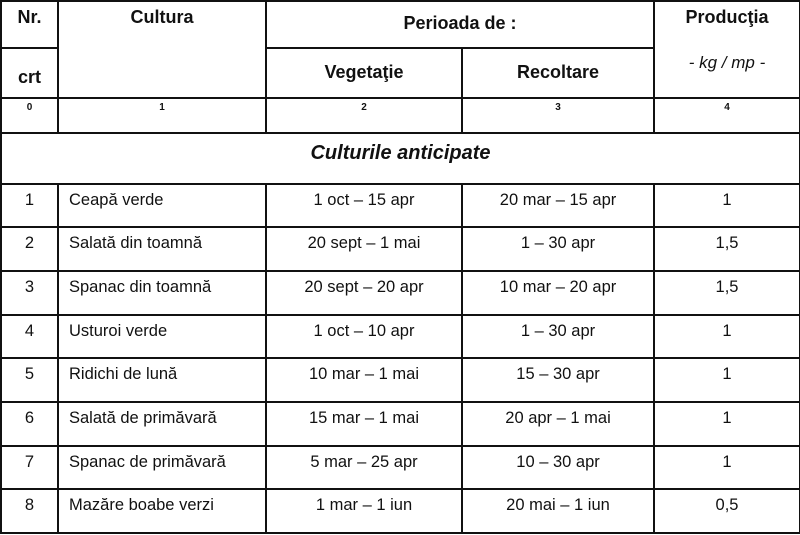 This screenshot has width=800, height=535. Describe the element at coordinates (162, 511) in the screenshot. I see `cell-cultura: Mazăre boabe verzi` at that location.